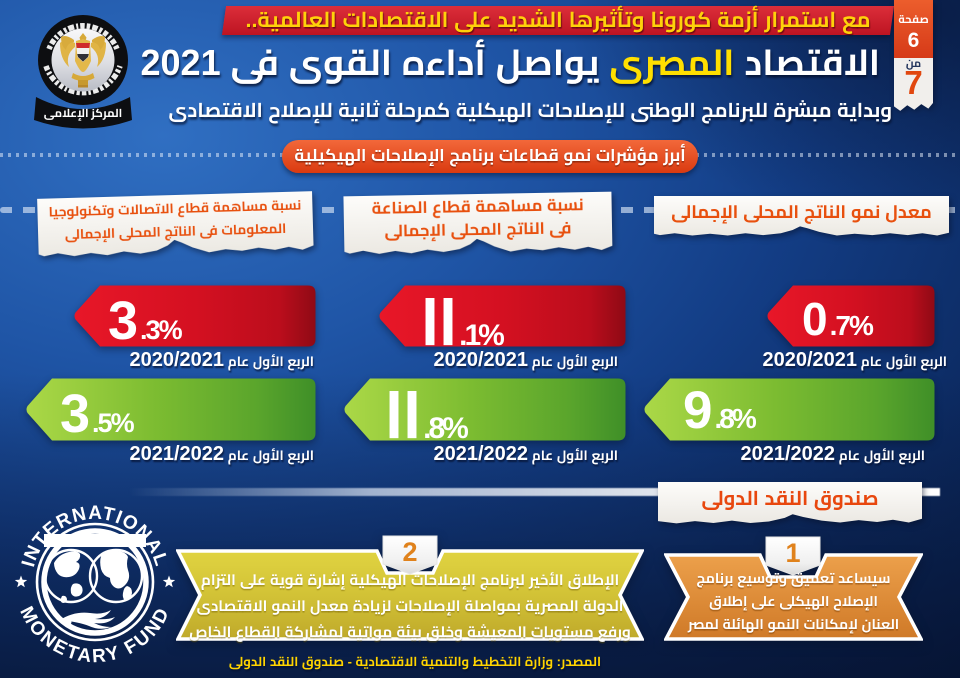 This screenshot has width=960, height=678. What do you see at coordinates (792, 553) in the screenshot?
I see `svg-text: 1` at bounding box center [792, 553].